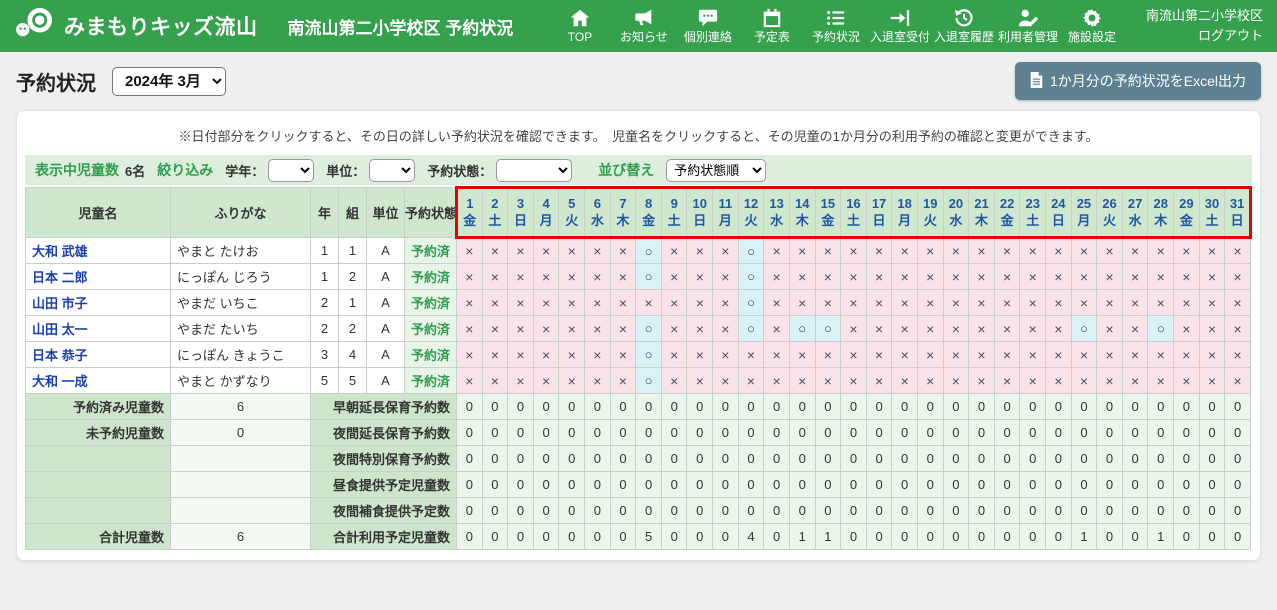 The image size is (1277, 610). I want to click on date-column-header: 26 火, so click(1109, 212).